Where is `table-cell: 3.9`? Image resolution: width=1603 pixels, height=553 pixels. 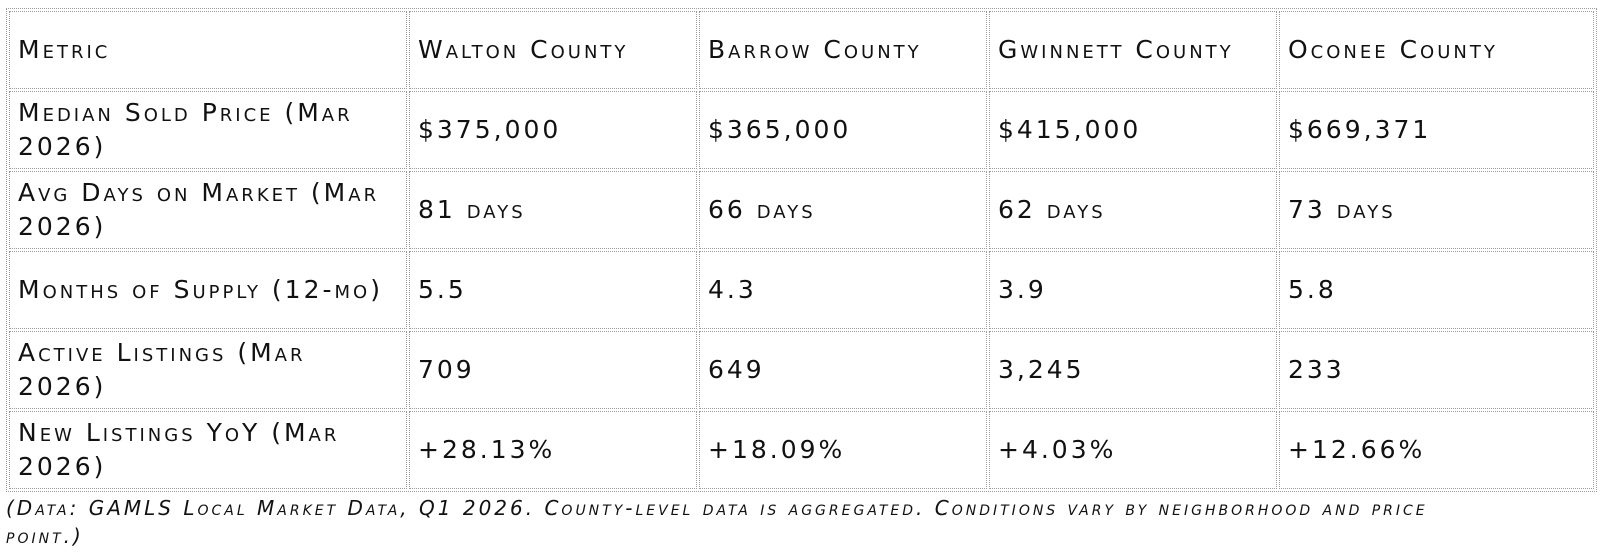
table-cell: 3.9 is located at coordinates (1133, 290).